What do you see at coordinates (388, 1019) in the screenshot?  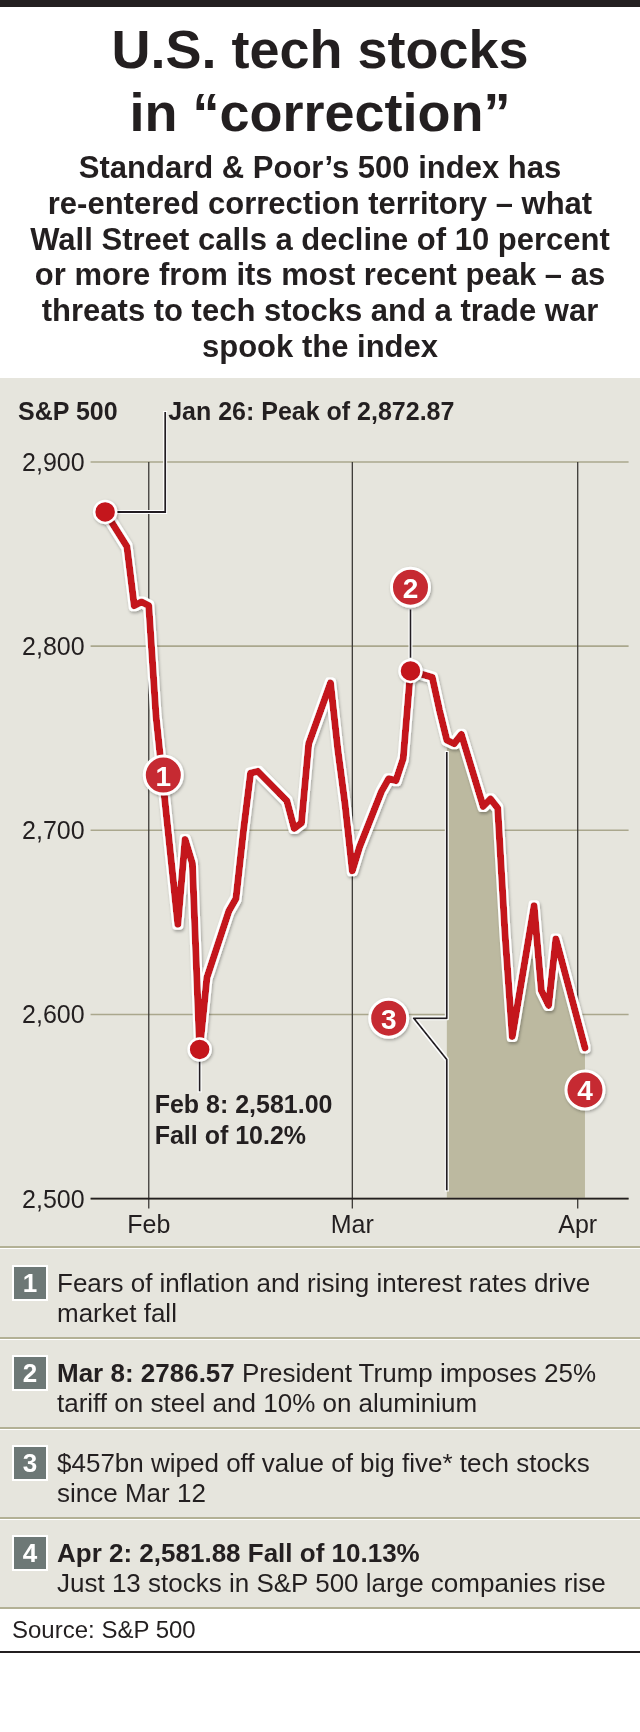 I see `annotation: 3` at bounding box center [388, 1019].